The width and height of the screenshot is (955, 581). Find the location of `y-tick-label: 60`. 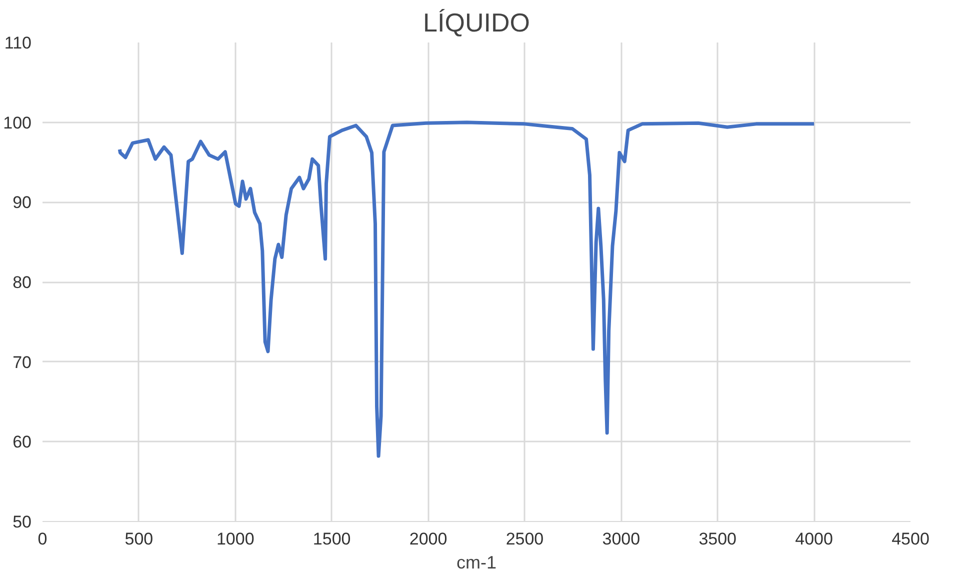

y-tick-label: 60 is located at coordinates (22, 442).